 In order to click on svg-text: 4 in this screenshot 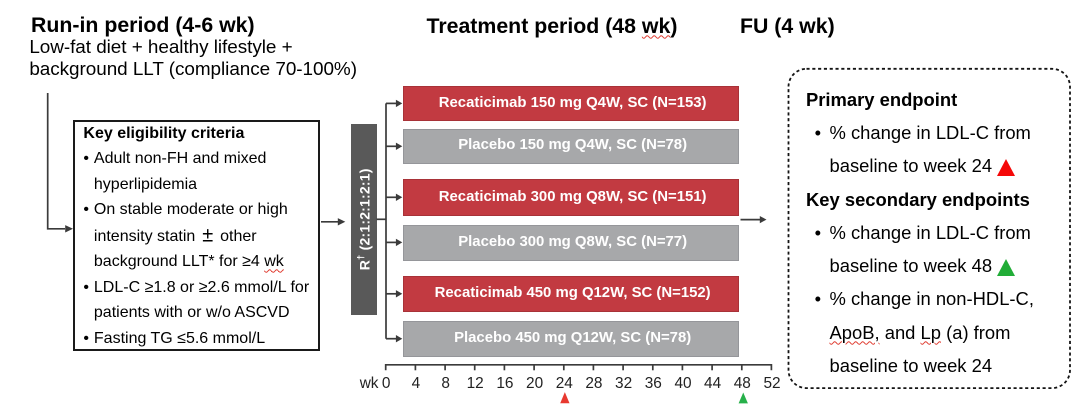, I will do `click(416, 383)`.